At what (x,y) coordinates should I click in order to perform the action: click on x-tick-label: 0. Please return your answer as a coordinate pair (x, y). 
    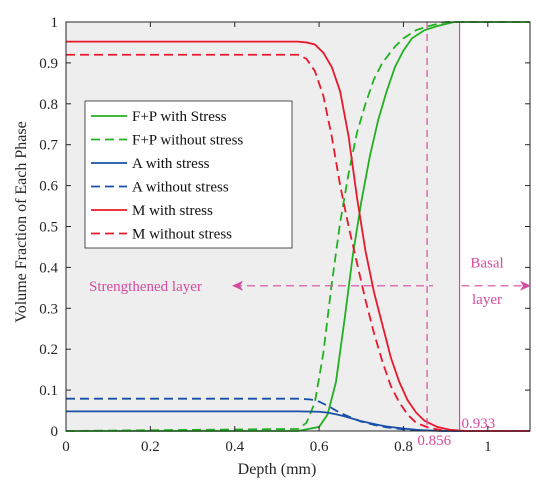
    Looking at the image, I should click on (66, 447).